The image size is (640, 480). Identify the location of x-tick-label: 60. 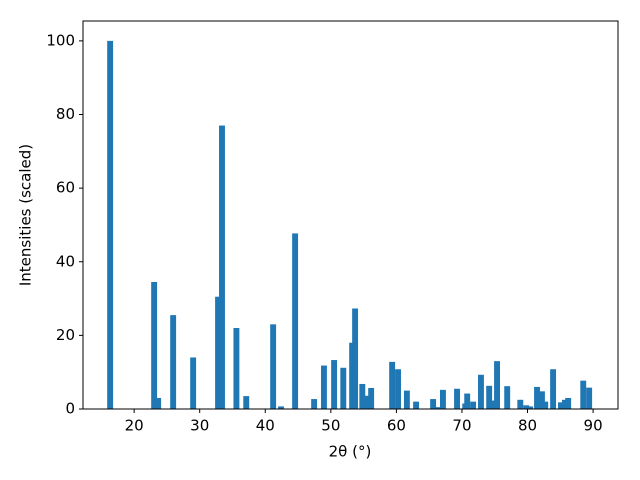
(396, 426).